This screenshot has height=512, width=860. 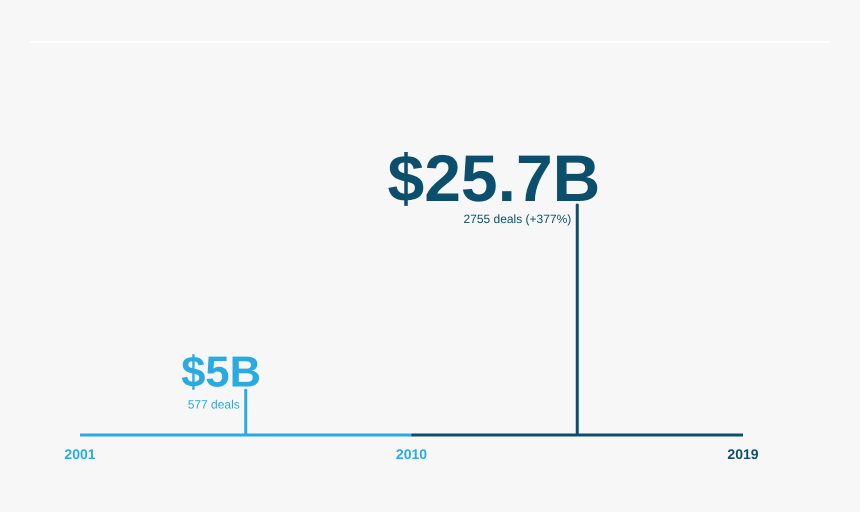 I want to click on x-tick-label: 2001, so click(x=80, y=454).